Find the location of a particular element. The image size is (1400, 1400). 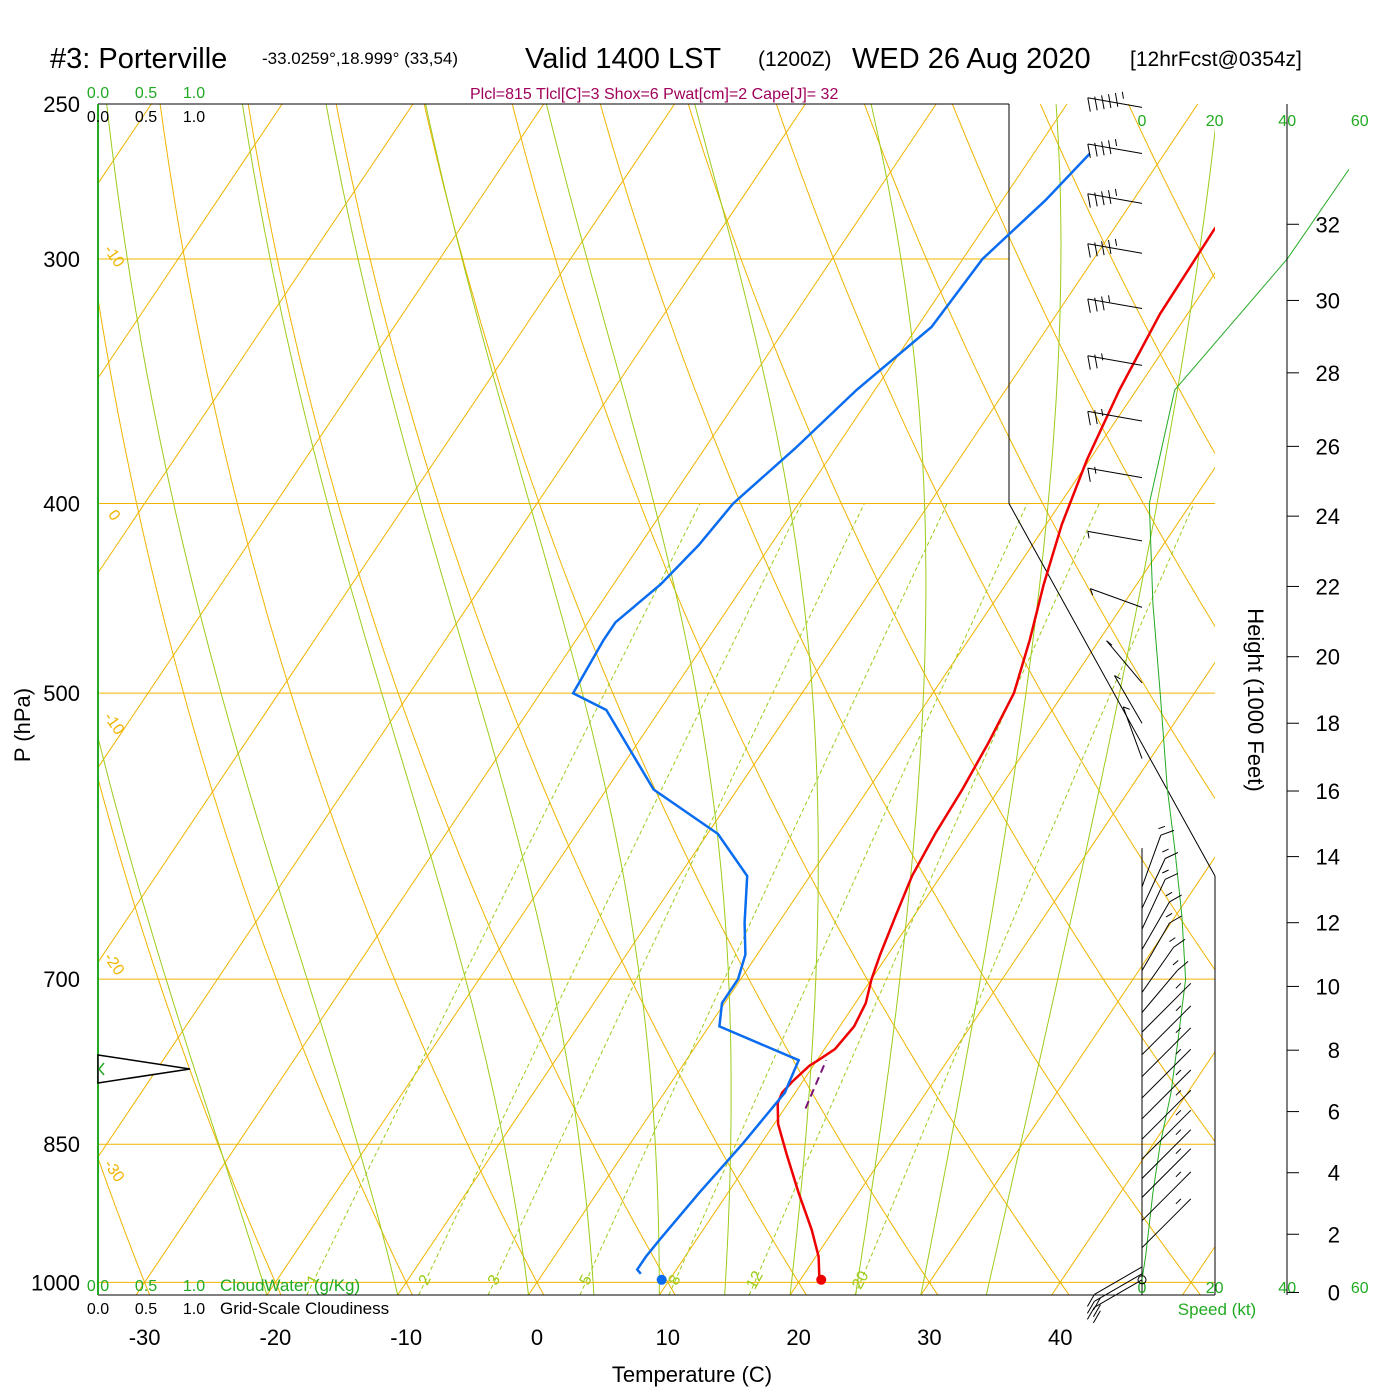

frame-right-slant is located at coordinates (1112, 690).